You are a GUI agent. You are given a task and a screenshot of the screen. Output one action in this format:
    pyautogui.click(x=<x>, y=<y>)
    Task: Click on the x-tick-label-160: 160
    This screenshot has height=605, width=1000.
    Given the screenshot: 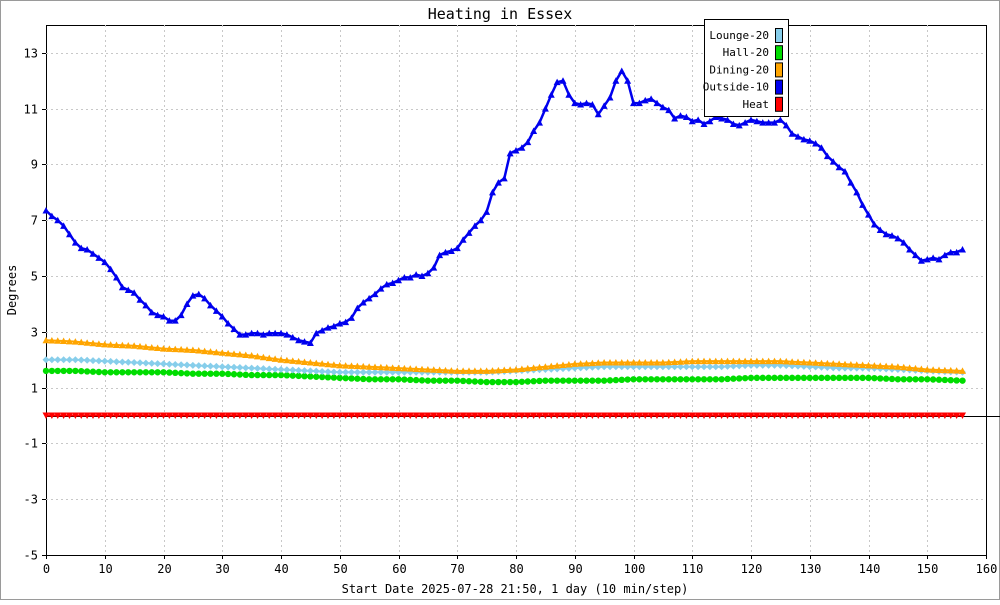 What is the action you would take?
    pyautogui.click(x=987, y=569)
    